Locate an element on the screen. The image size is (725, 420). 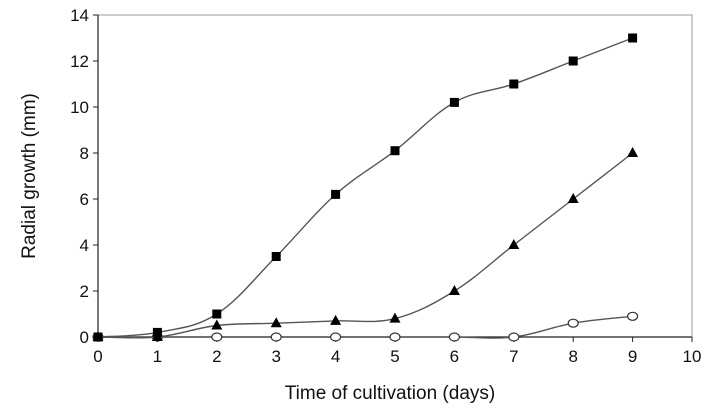
x-tick-label: 5 is located at coordinates (394, 356).